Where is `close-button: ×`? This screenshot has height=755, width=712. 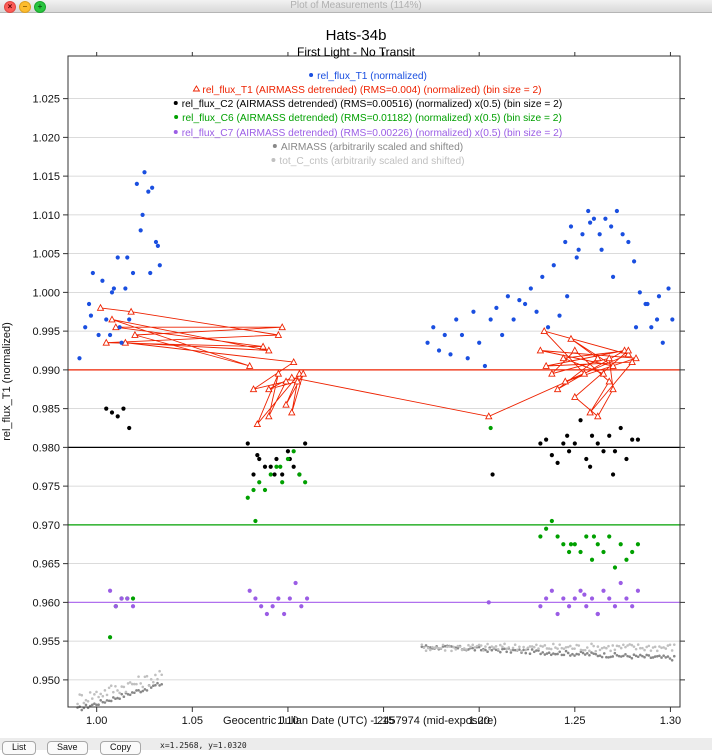 close-button: × is located at coordinates (10, 7).